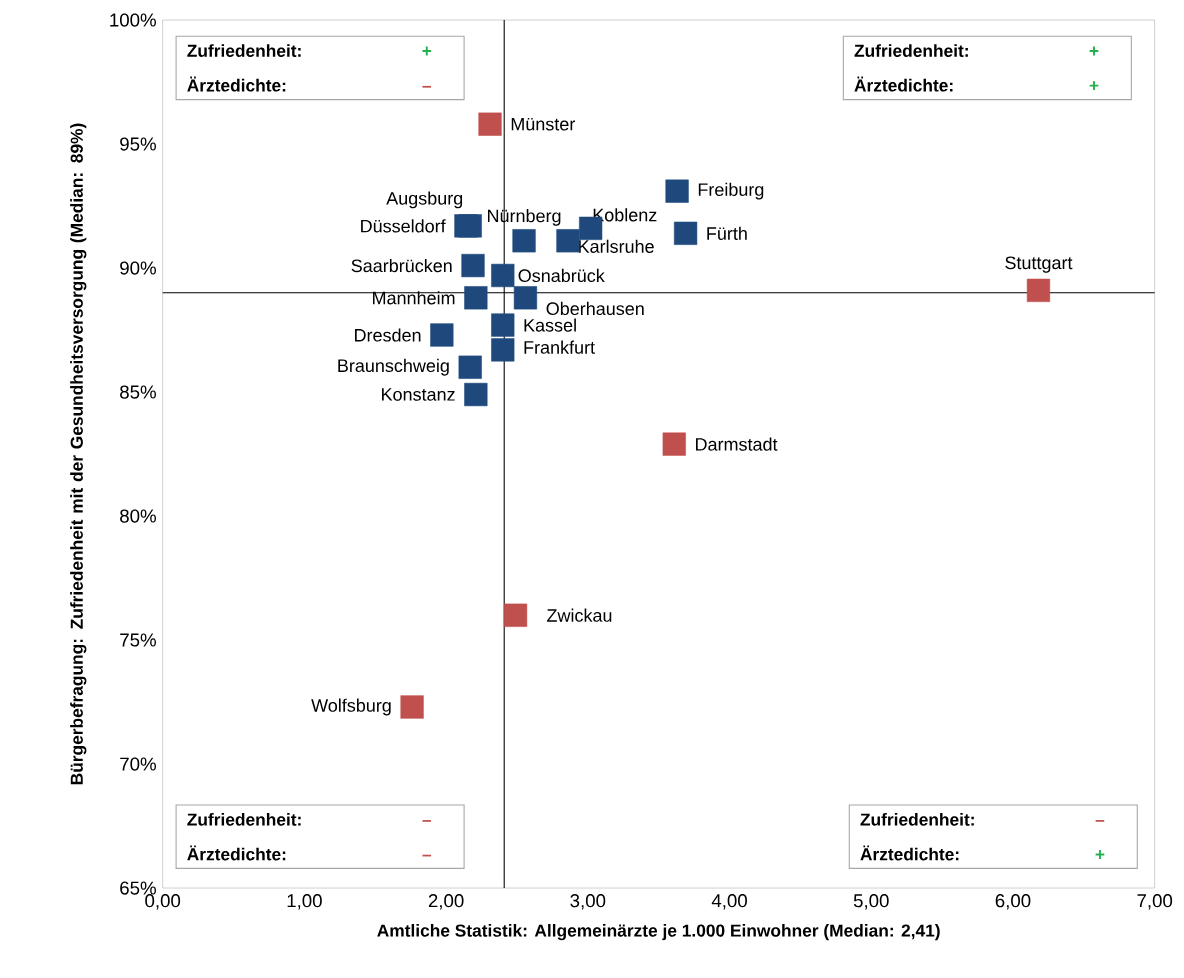 This screenshot has width=1184, height=978. Describe the element at coordinates (543, 124) in the screenshot. I see `series-label: Münster` at that location.